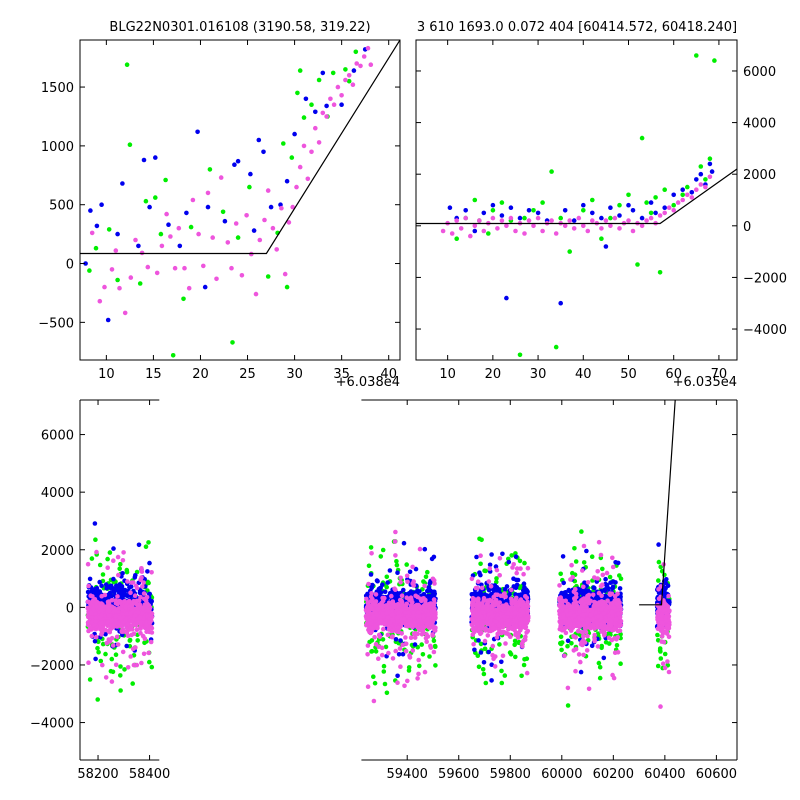 Image resolution: width=800 pixels, height=800 pixels. Describe the element at coordinates (673, 374) in the screenshot. I see `x-tick-label: 60` at that location.